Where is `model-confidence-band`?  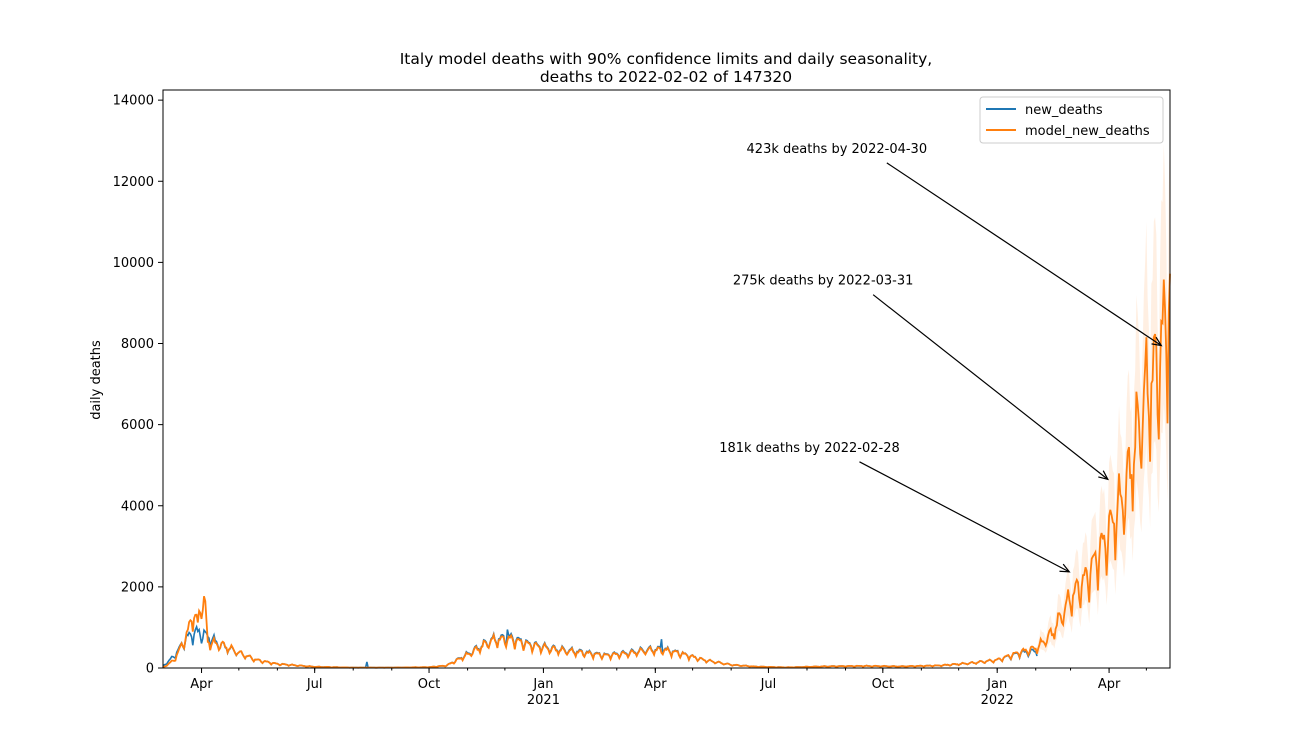
model-confidence-band is located at coordinates (1103, 397).